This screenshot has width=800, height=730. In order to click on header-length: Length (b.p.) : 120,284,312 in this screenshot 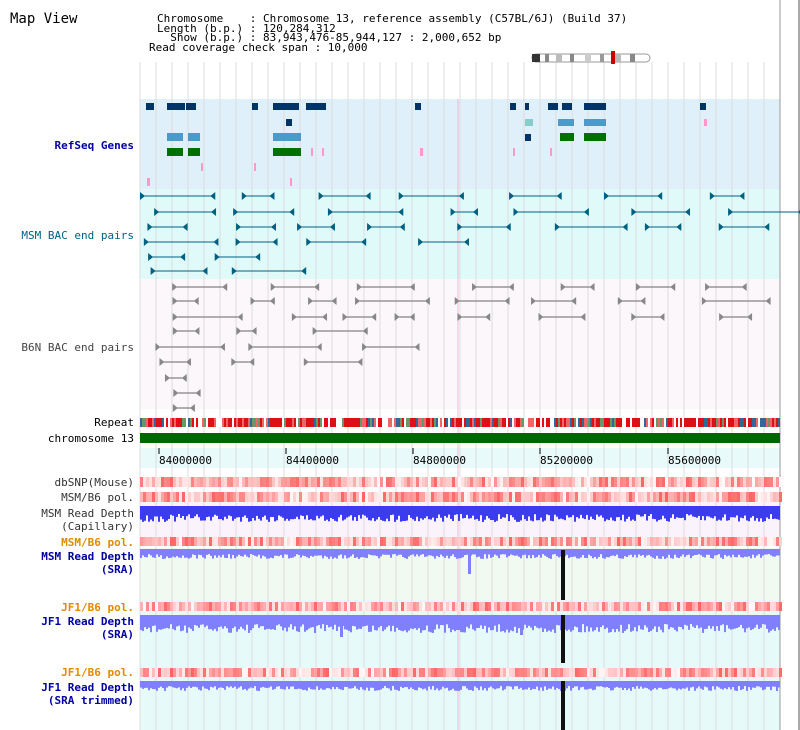, I will do `click(246, 28)`.